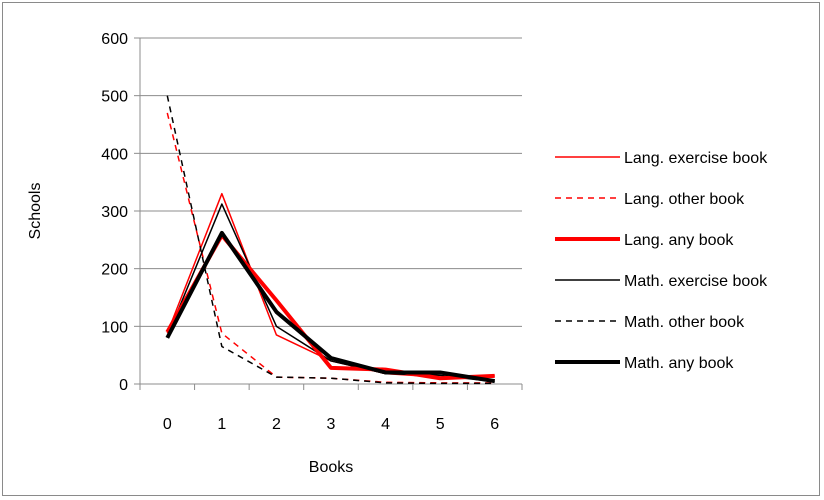  Describe the element at coordinates (114, 270) in the screenshot. I see `y-tick-label: 200` at that location.